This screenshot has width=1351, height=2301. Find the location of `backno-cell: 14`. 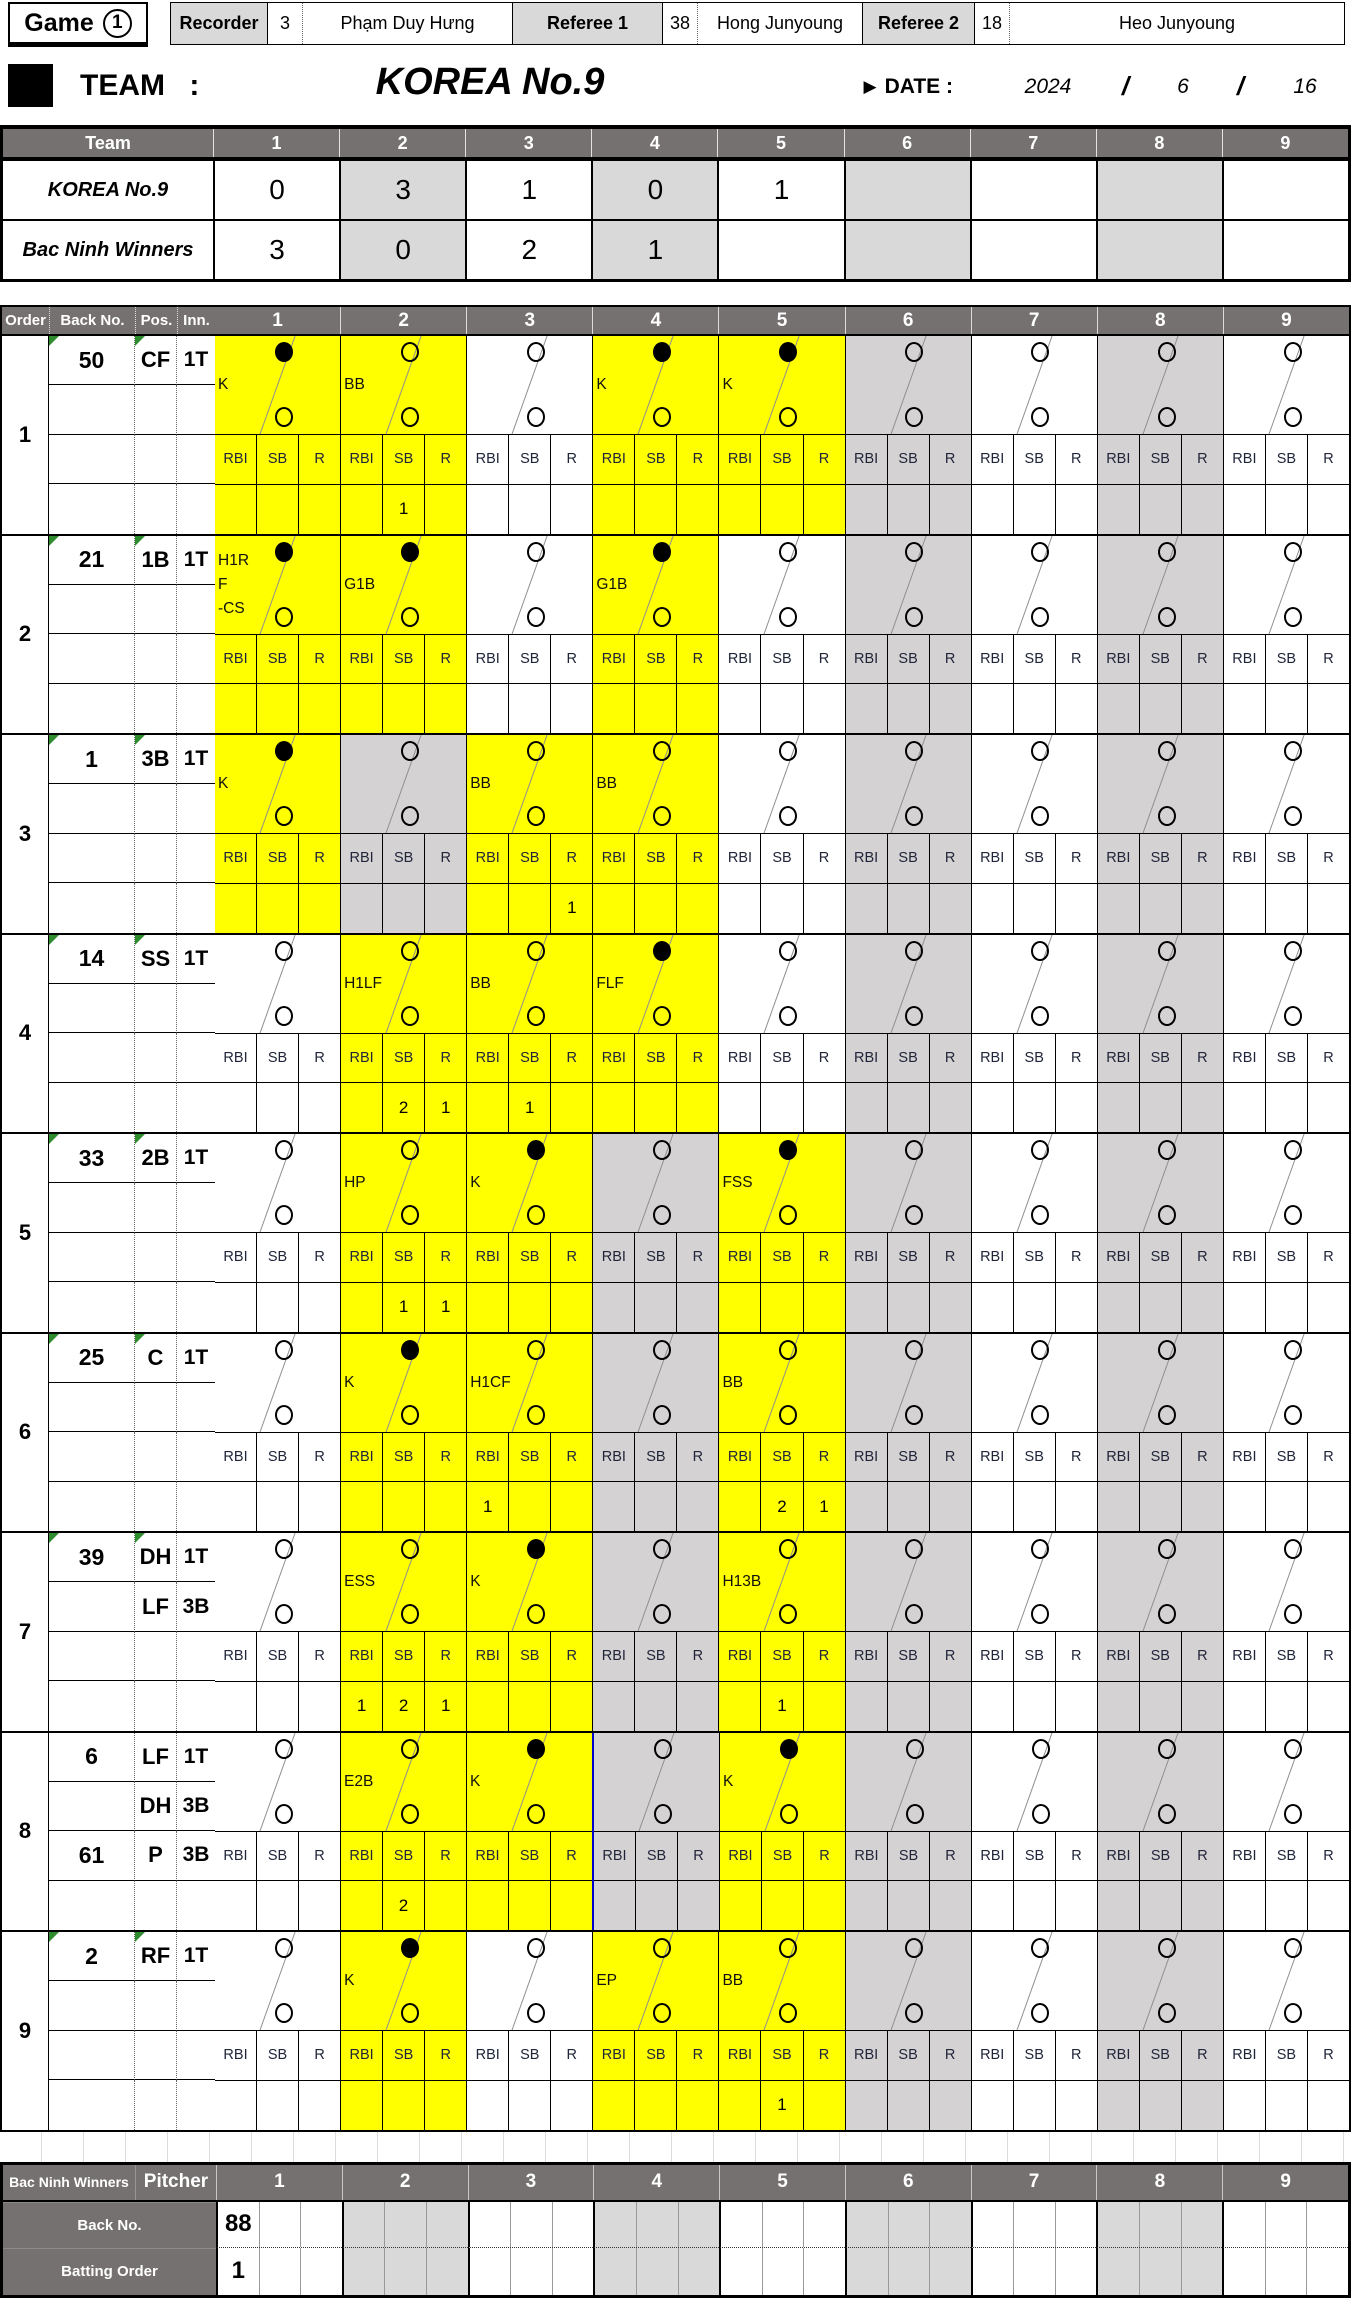

backno-cell: 14 is located at coordinates (92, 959).